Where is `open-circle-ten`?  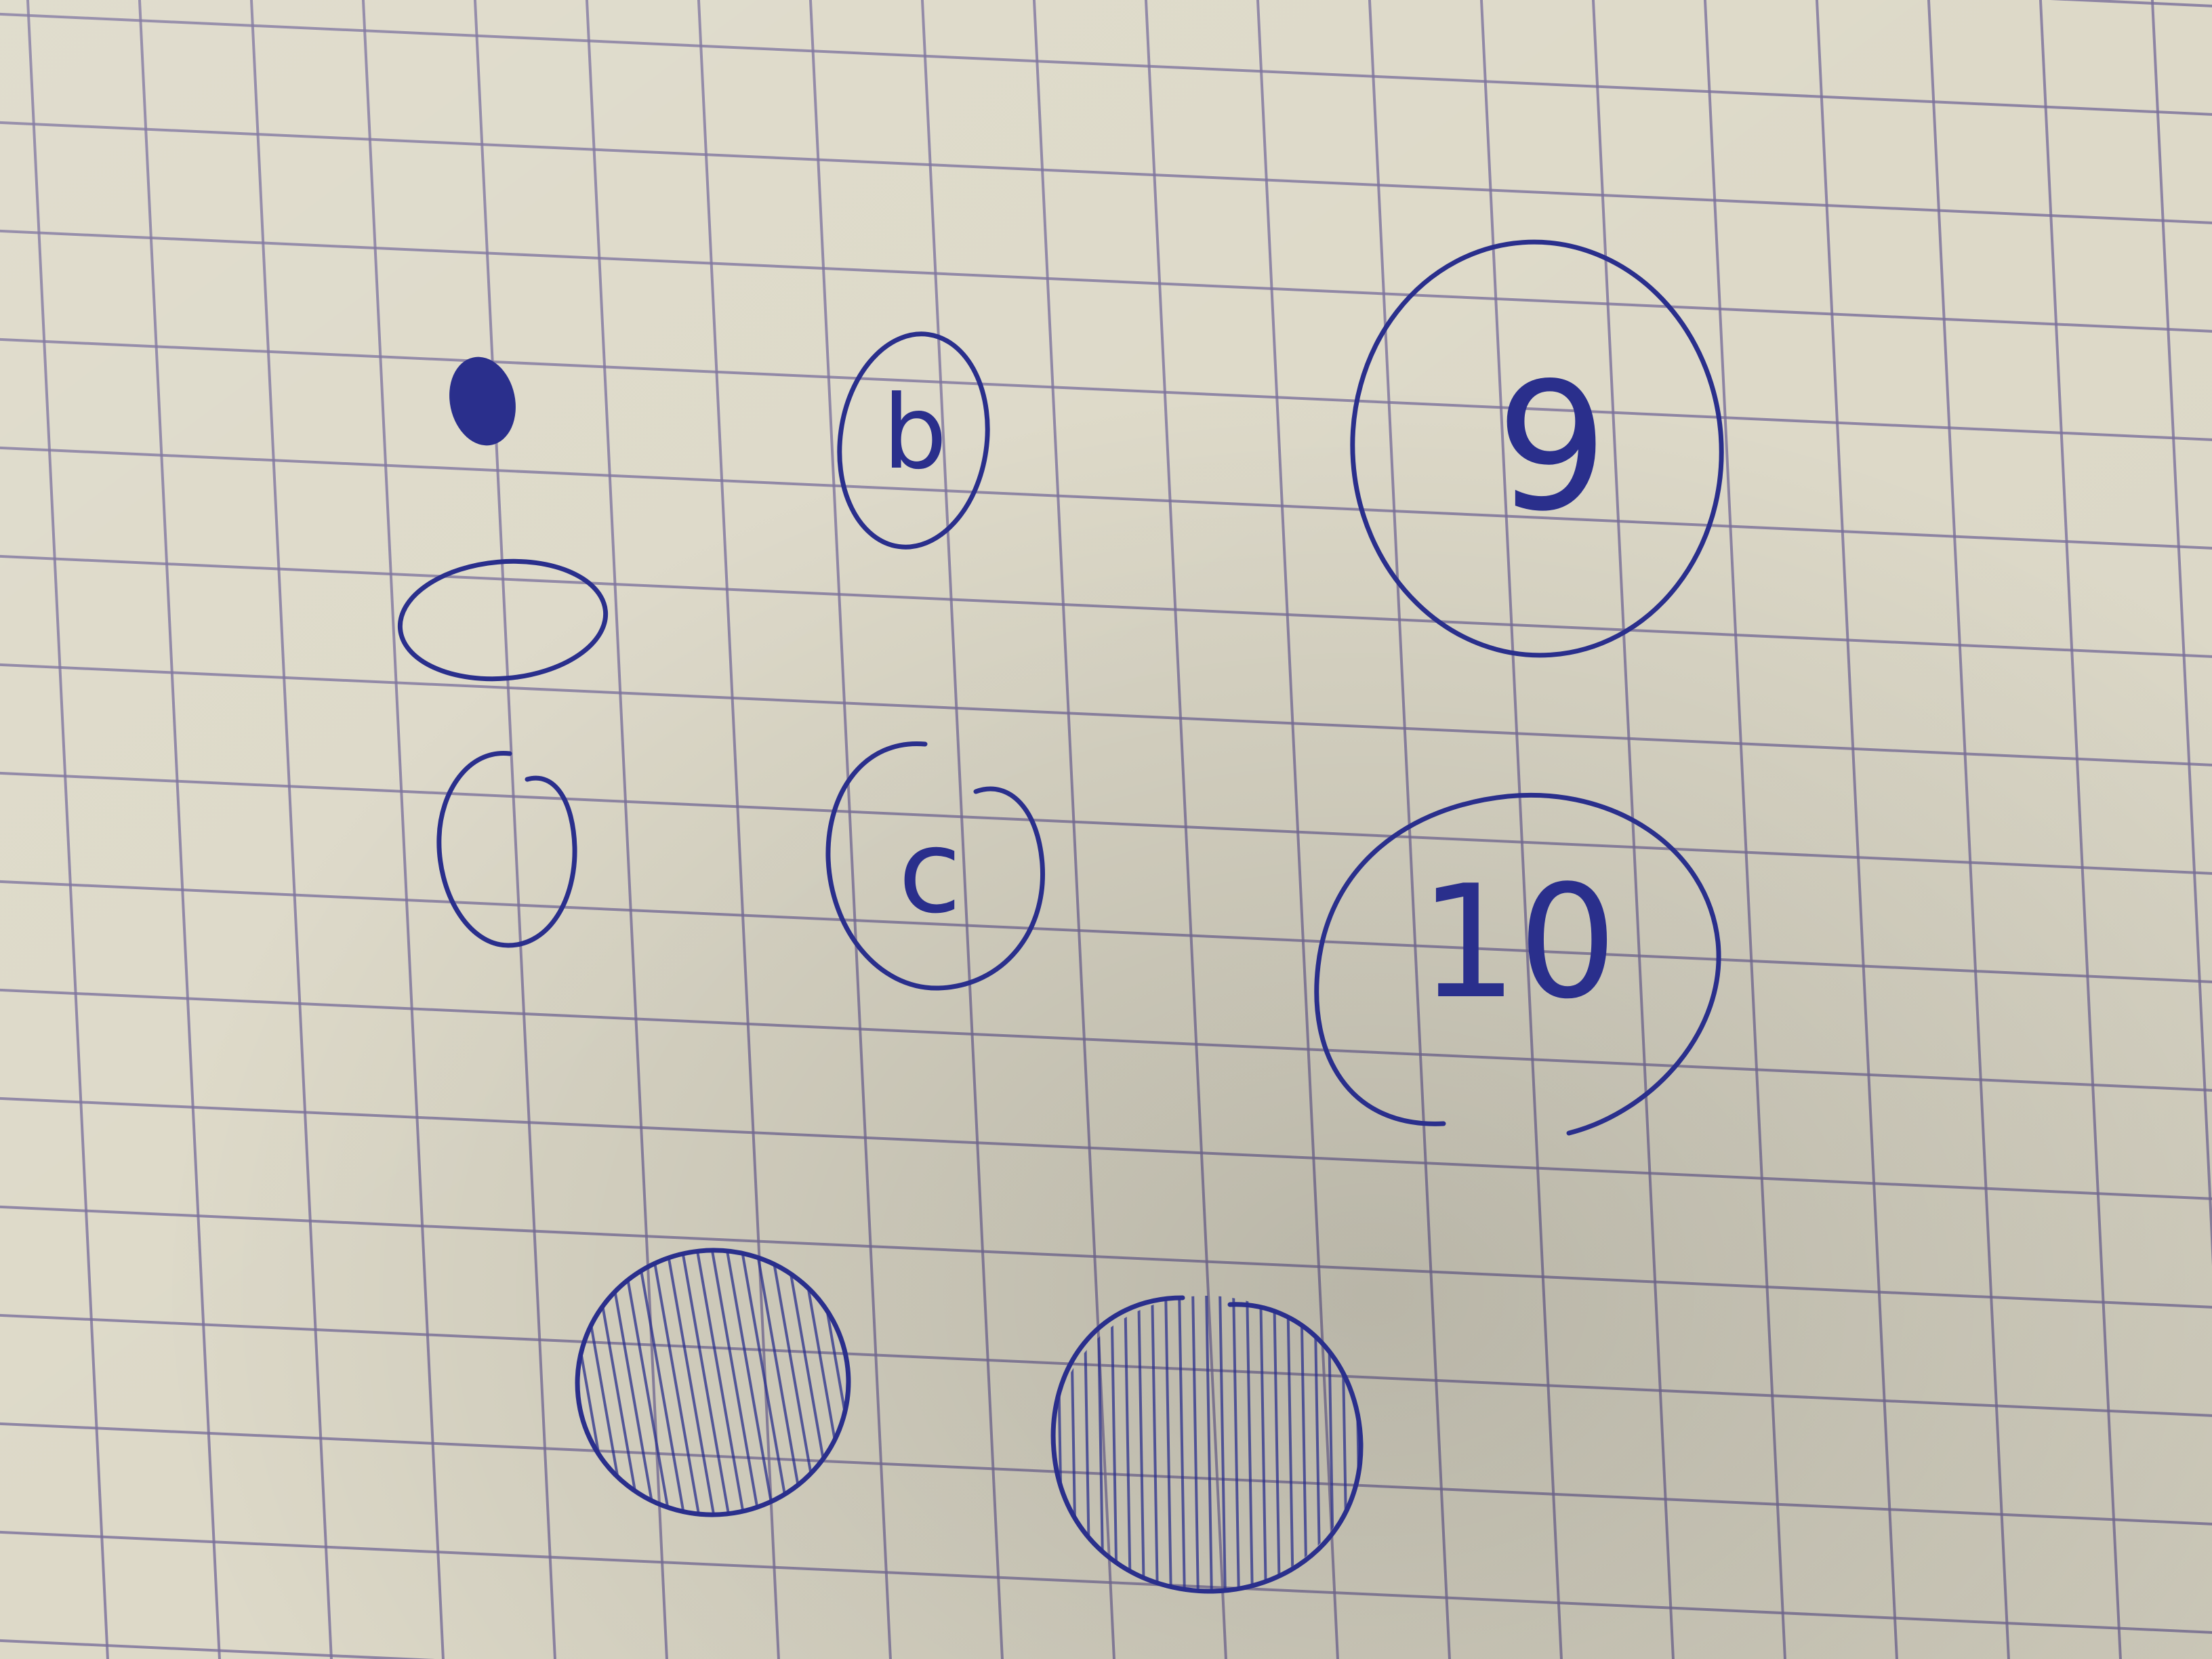
open-circle-ten is located at coordinates (1518, 964).